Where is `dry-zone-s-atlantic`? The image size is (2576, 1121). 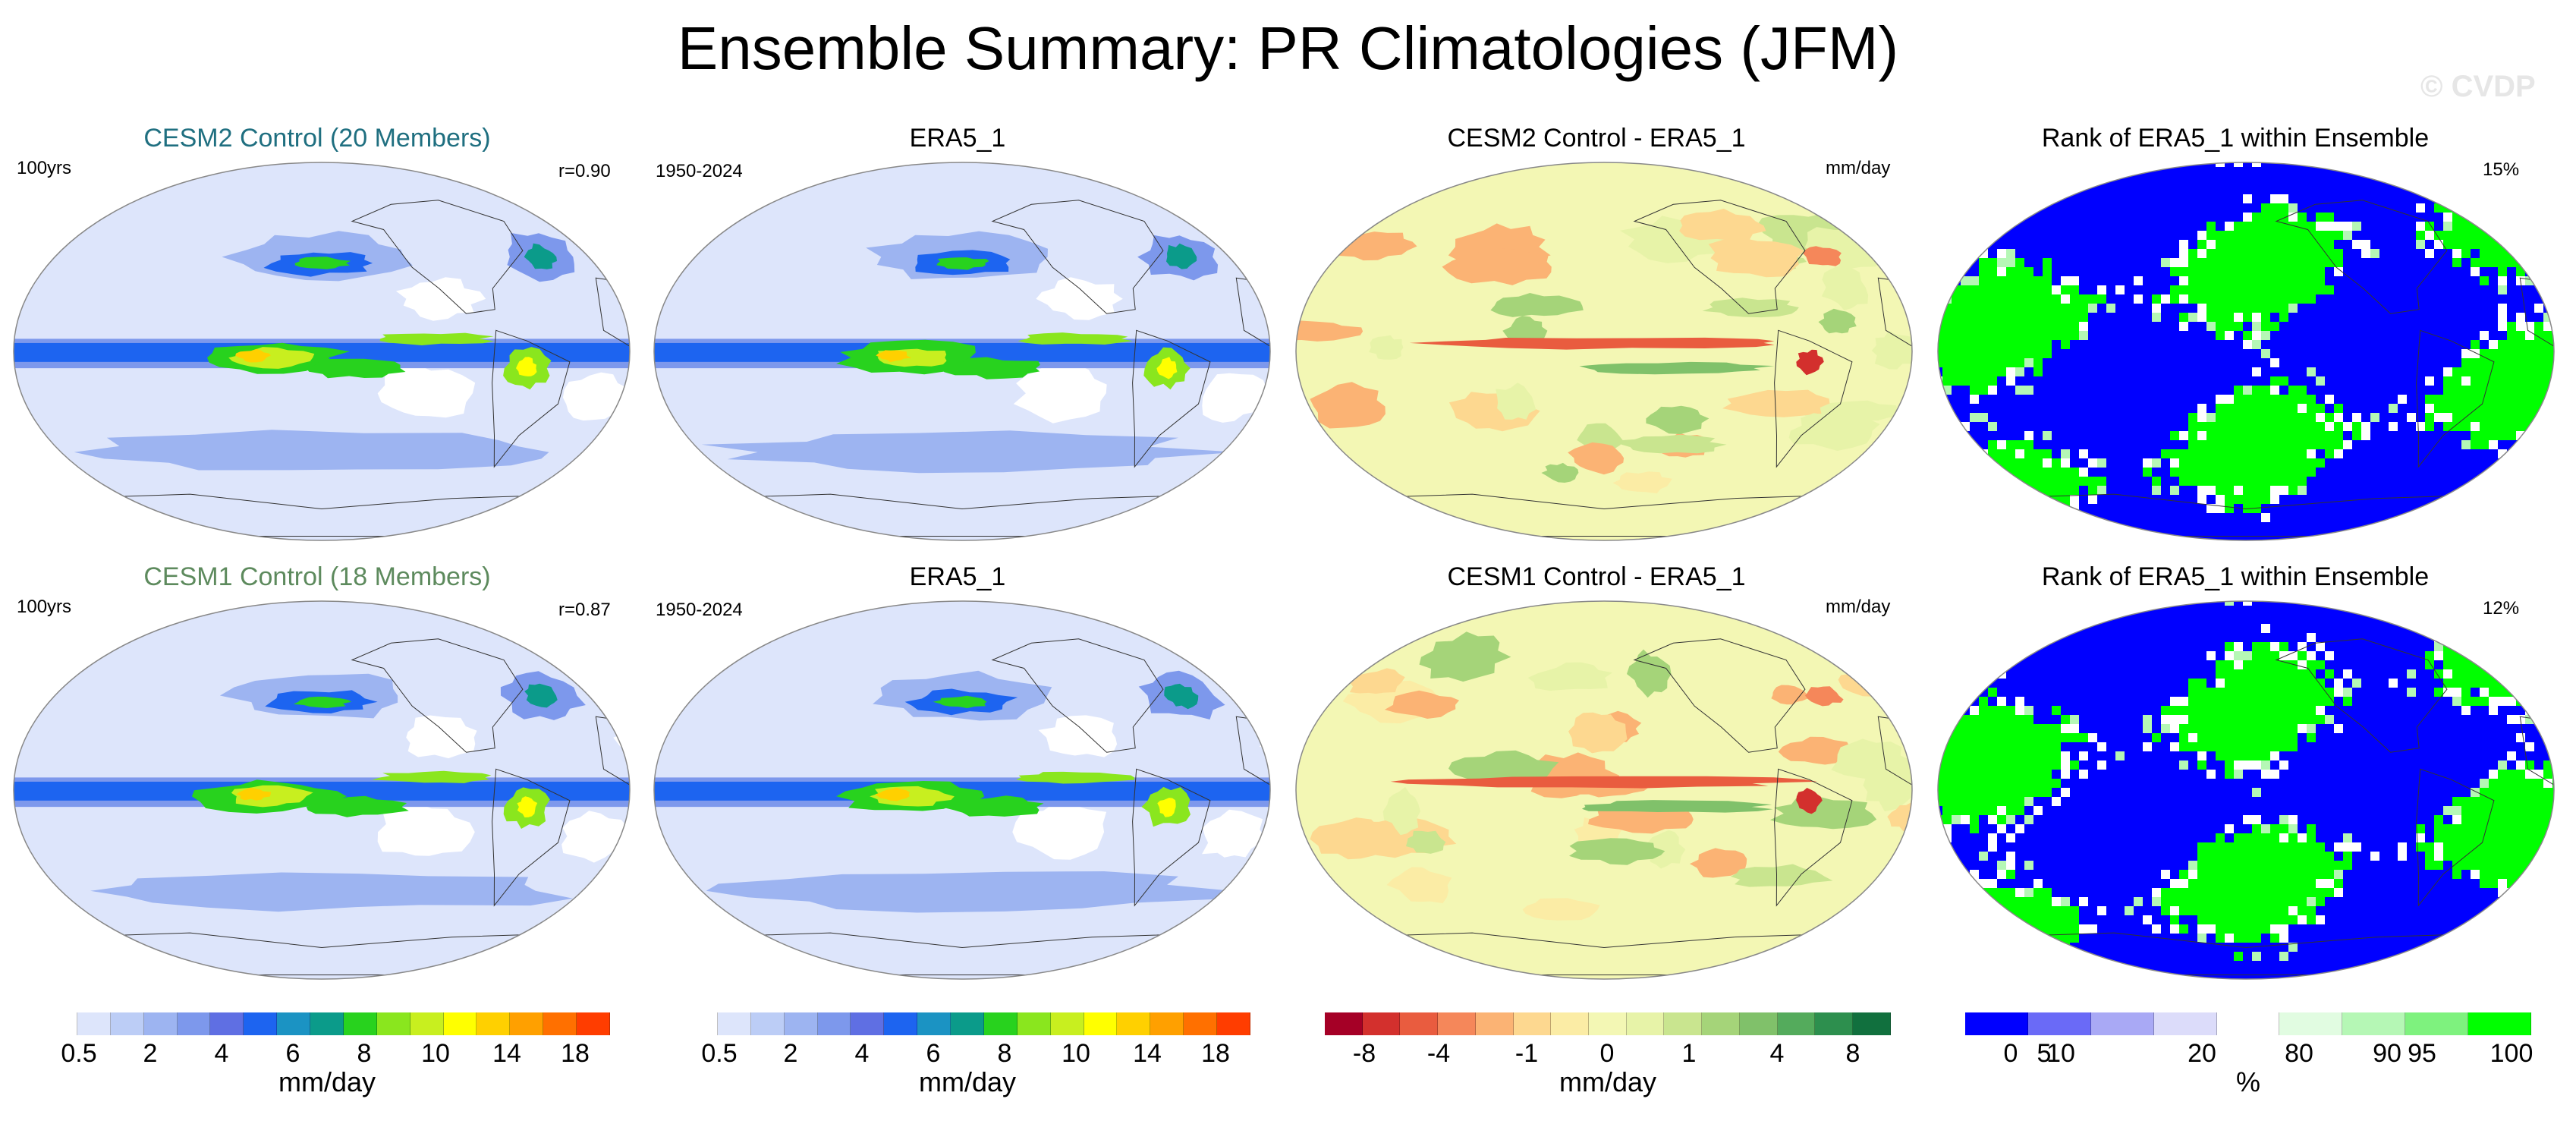 dry-zone-s-atlantic is located at coordinates (1235, 398).